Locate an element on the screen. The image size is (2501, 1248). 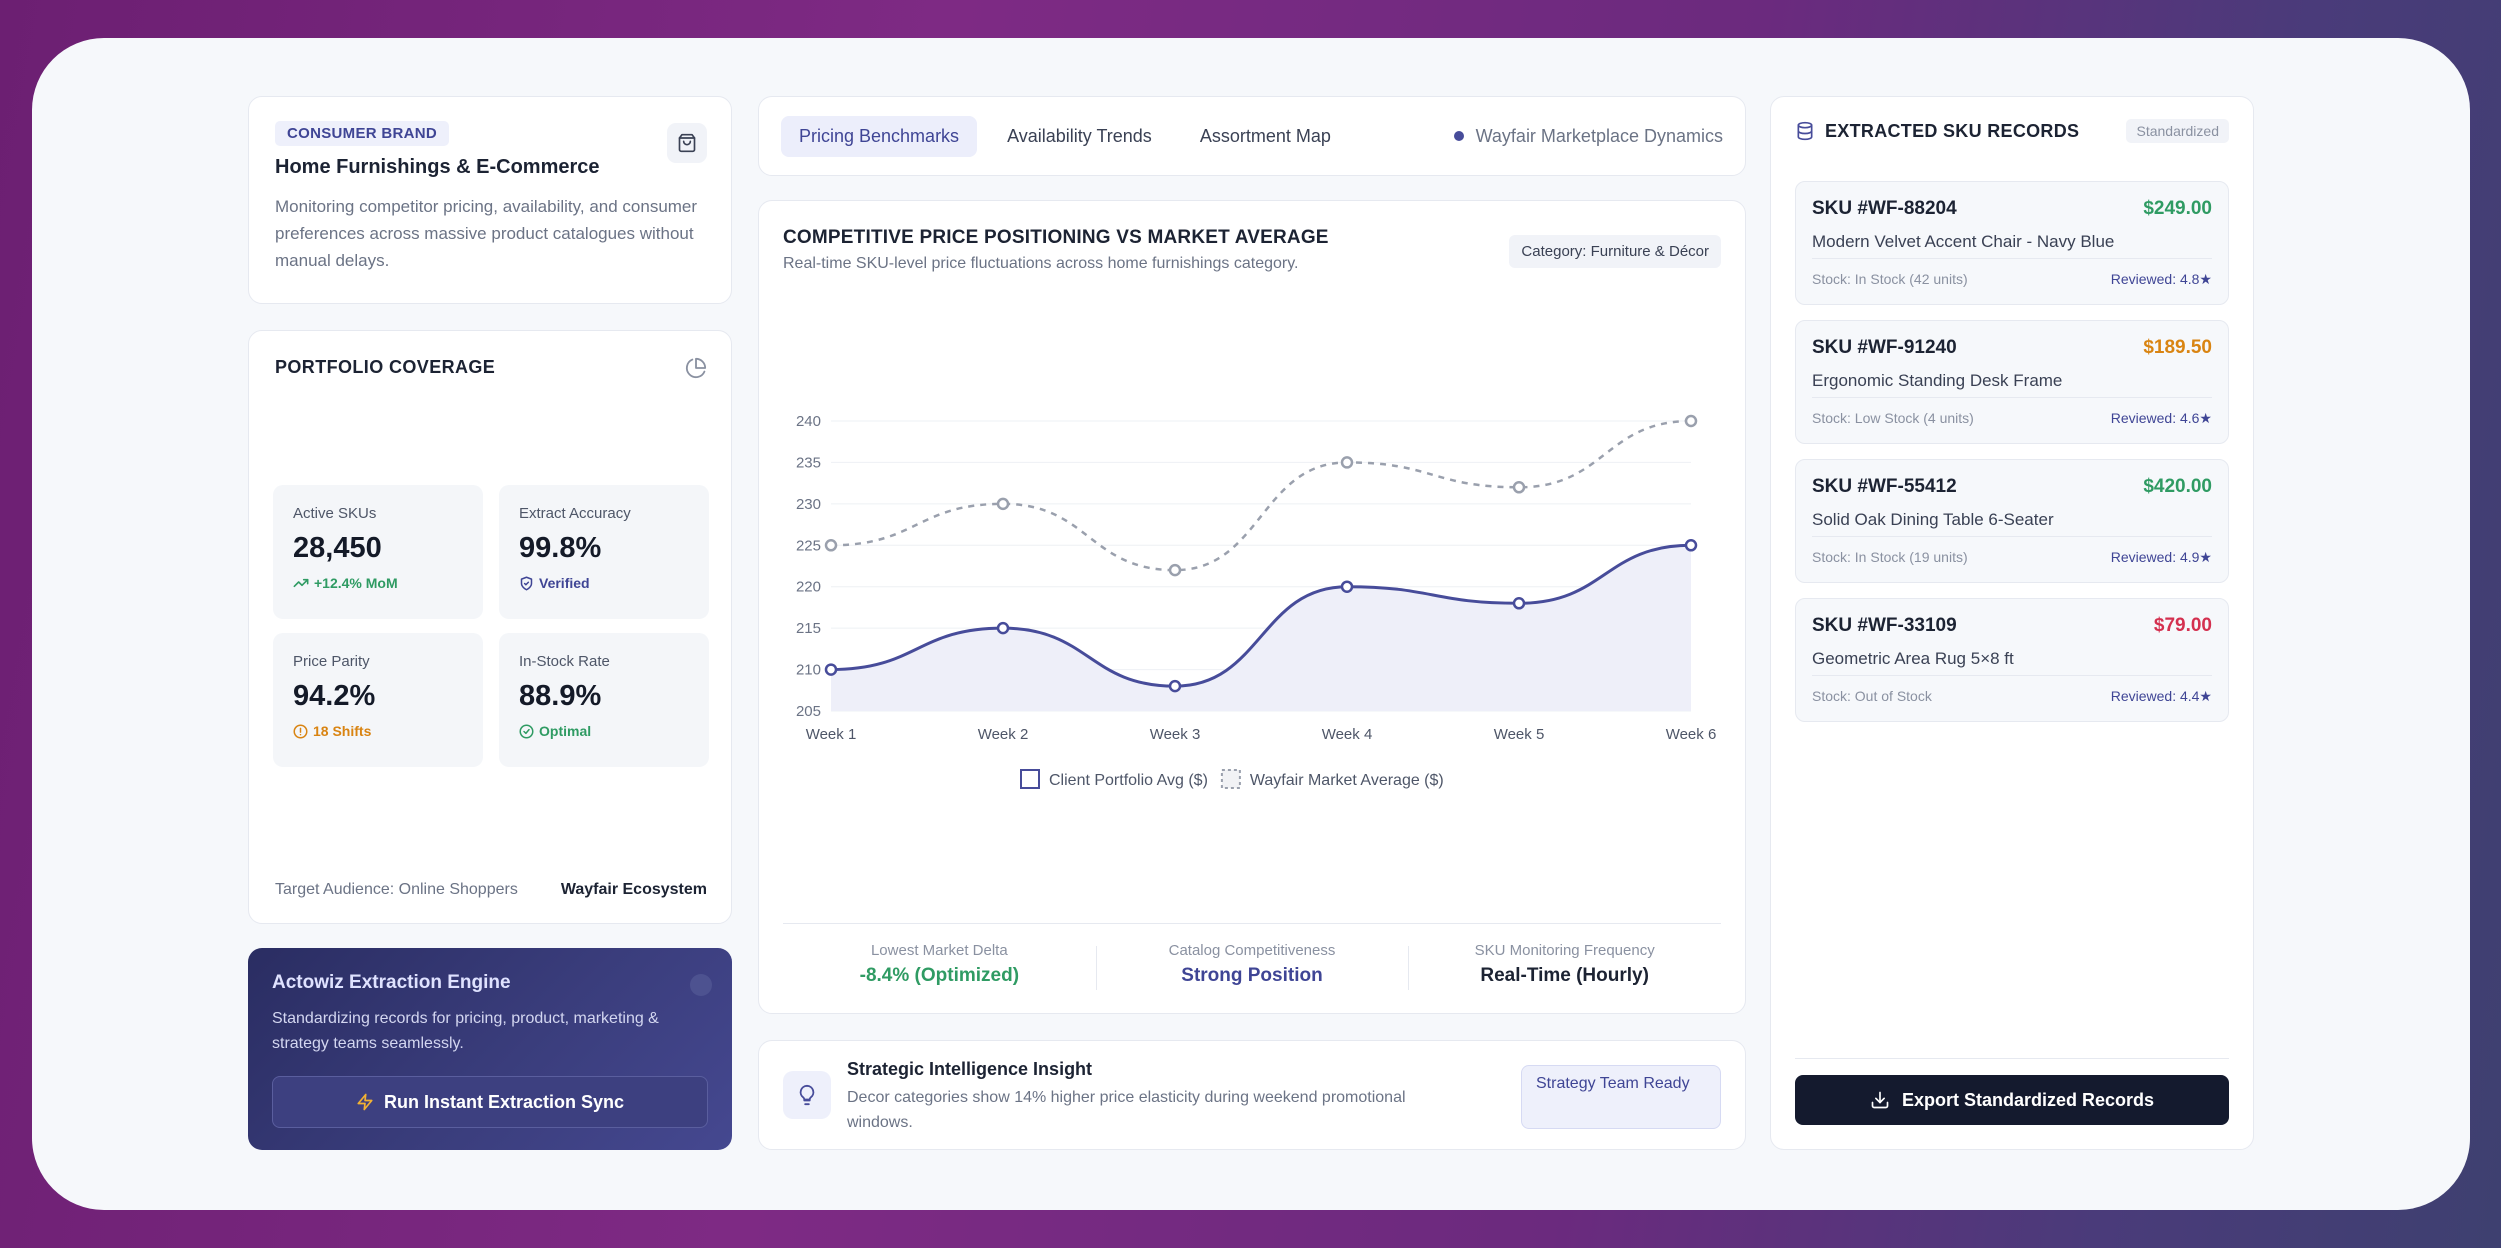
export-label: Export Standardized Records is located at coordinates (2028, 1099).